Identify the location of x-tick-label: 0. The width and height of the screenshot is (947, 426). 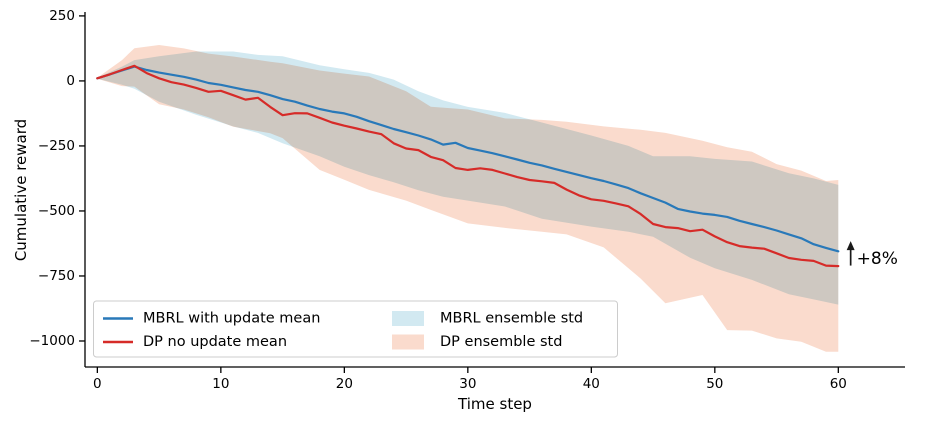
(97, 384).